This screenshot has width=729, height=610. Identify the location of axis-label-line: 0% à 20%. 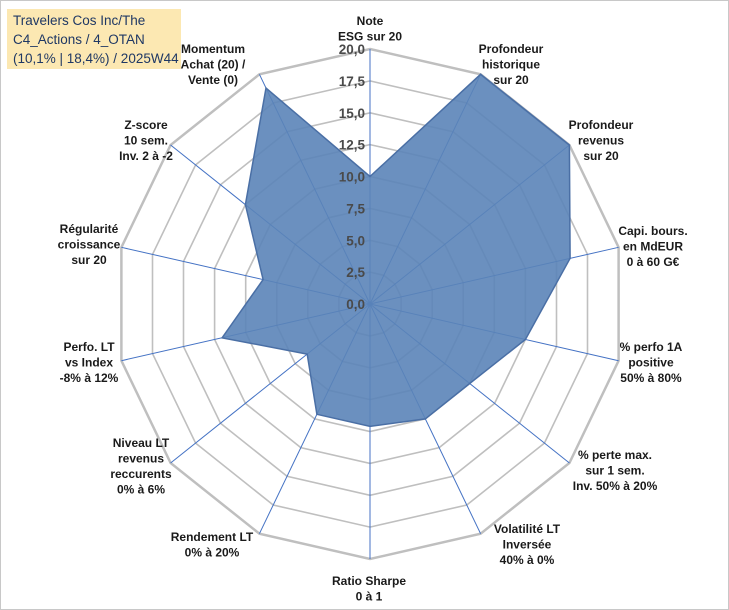
(212, 553).